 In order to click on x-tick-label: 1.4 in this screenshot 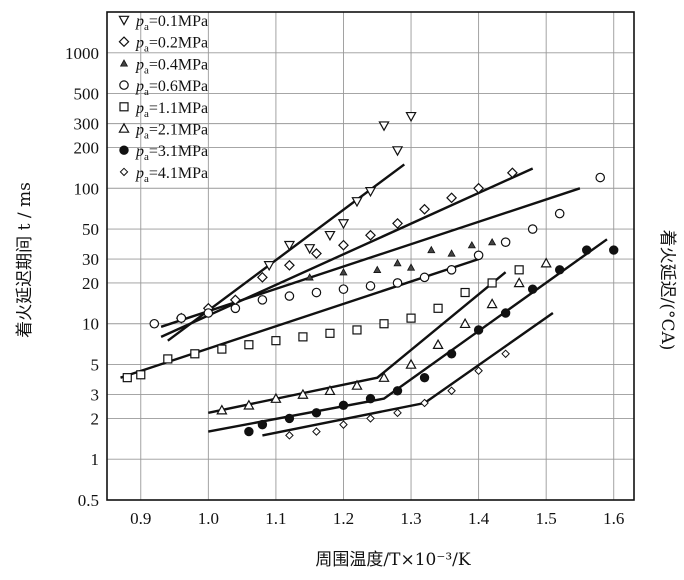, I will do `click(479, 518)`.